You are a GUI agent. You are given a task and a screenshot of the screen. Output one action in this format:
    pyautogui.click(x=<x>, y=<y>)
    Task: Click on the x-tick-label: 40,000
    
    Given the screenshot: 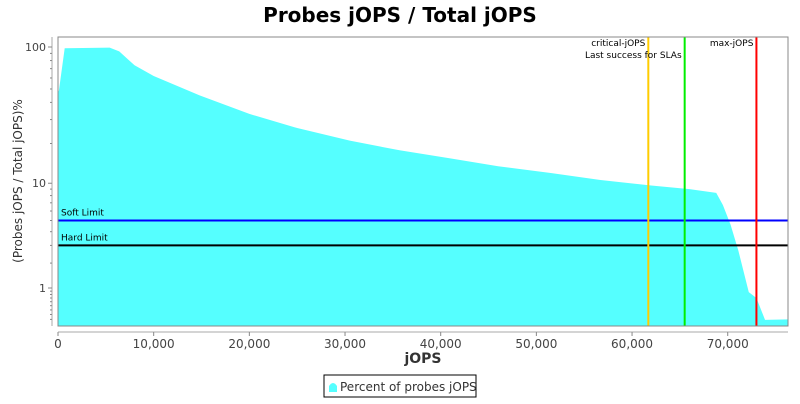 What is the action you would take?
    pyautogui.click(x=441, y=344)
    